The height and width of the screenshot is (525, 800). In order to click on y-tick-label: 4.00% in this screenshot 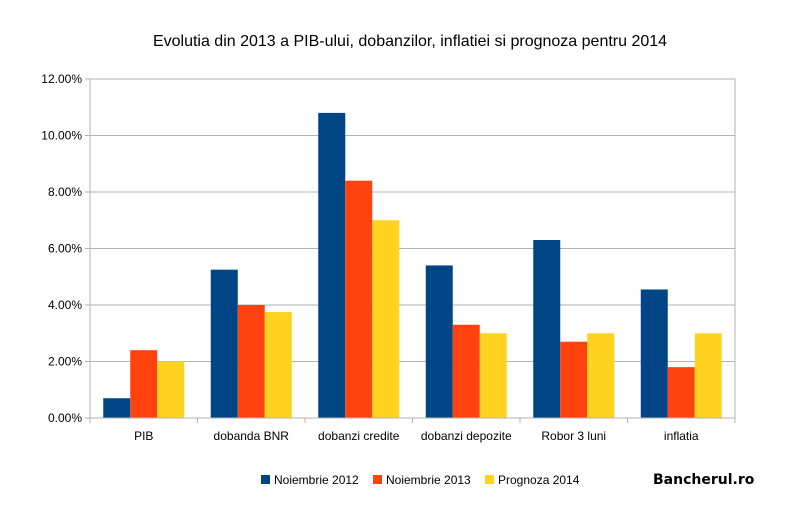, I will do `click(65, 305)`.